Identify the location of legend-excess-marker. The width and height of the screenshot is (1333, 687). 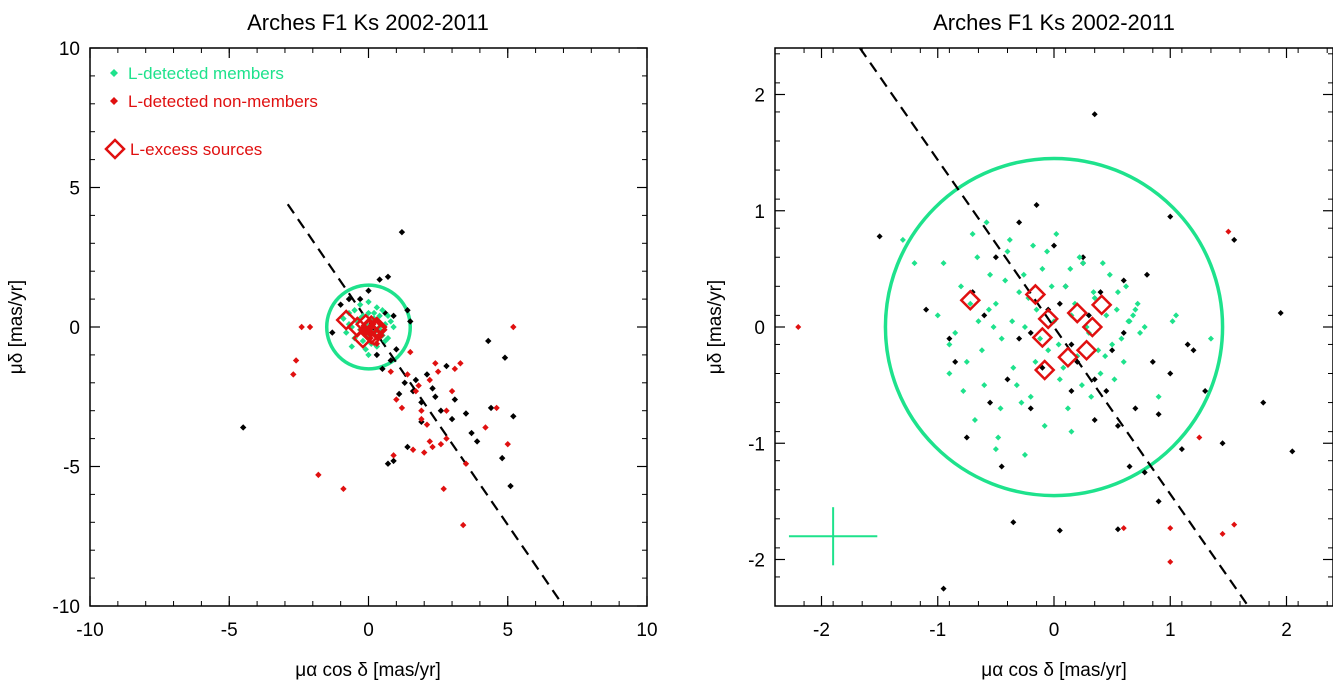
(115, 149).